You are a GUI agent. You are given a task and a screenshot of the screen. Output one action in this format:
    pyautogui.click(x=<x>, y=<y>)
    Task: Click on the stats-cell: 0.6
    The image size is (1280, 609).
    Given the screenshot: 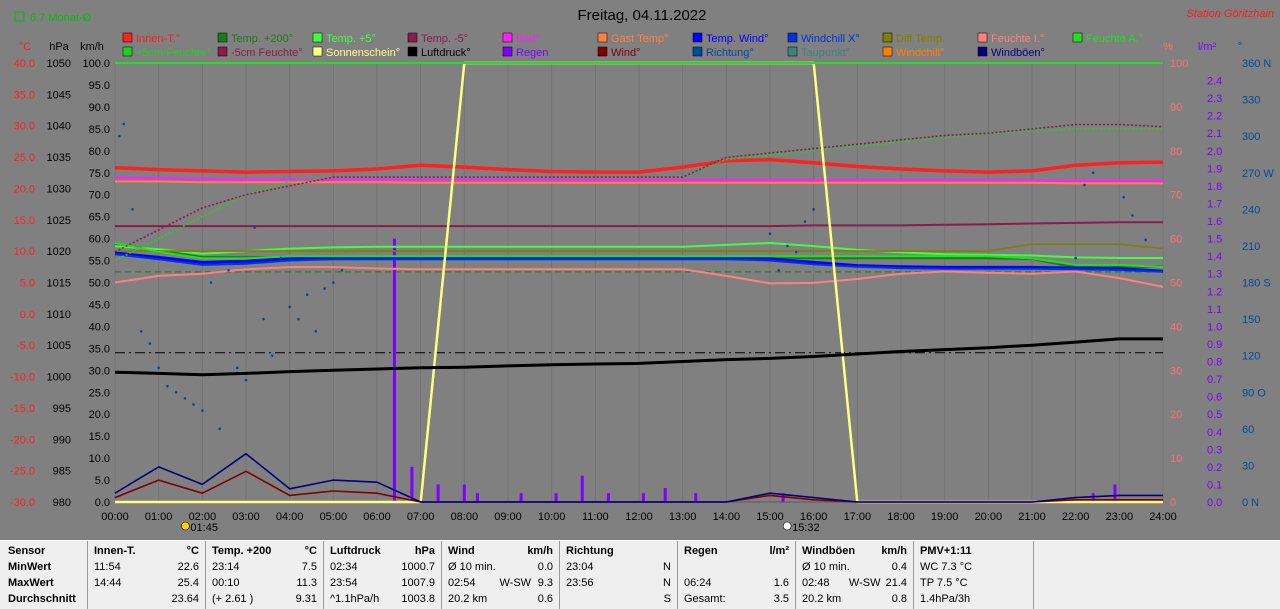 What is the action you would take?
    pyautogui.click(x=545, y=599)
    